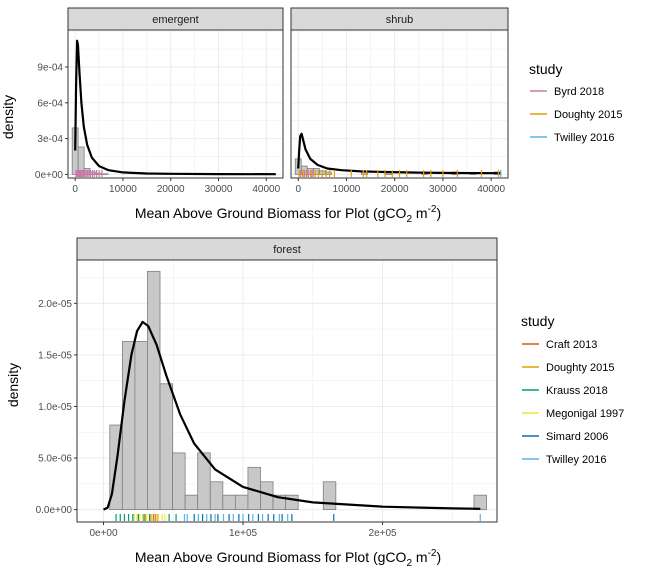 The width and height of the screenshot is (645, 575). Describe the element at coordinates (585, 414) in the screenshot. I see `legend-label: Megonigal 1997` at that location.